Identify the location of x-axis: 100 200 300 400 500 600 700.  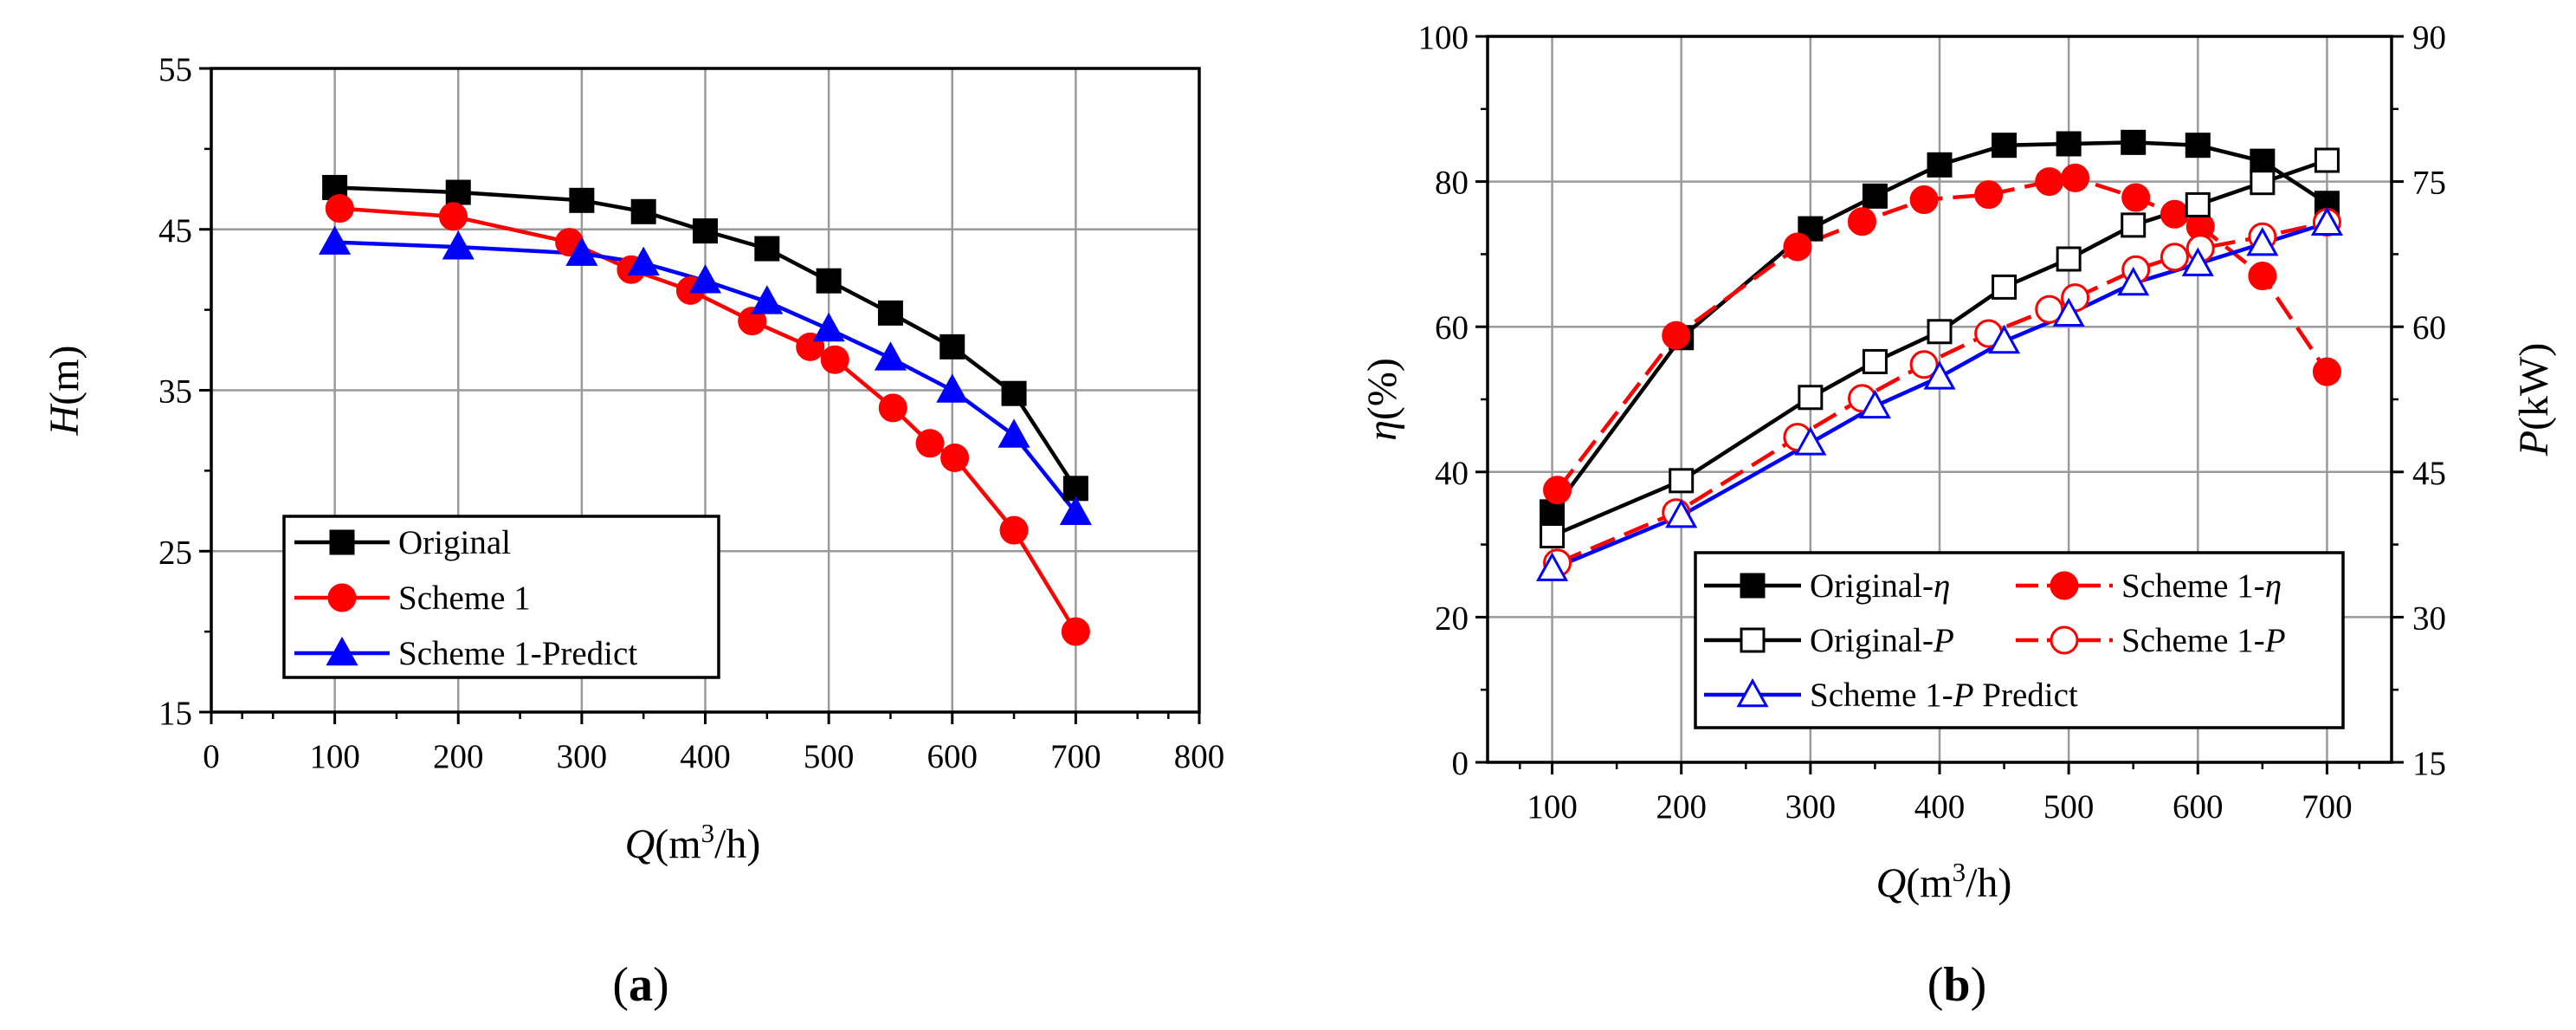
(1940, 794).